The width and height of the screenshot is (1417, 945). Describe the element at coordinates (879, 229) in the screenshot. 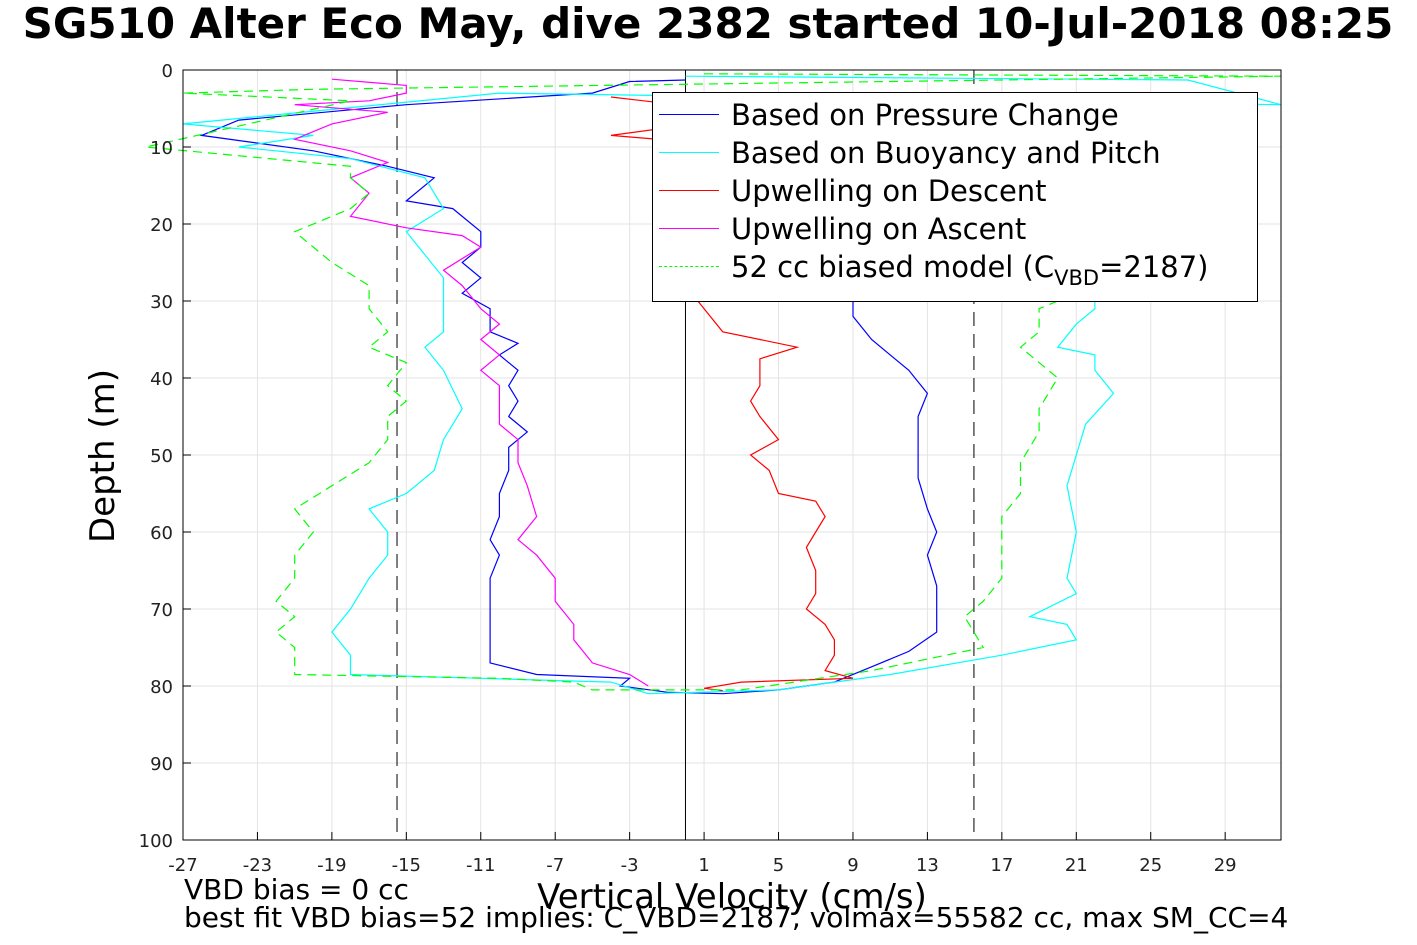

I see `legend-label: Upwelling on Ascent` at that location.